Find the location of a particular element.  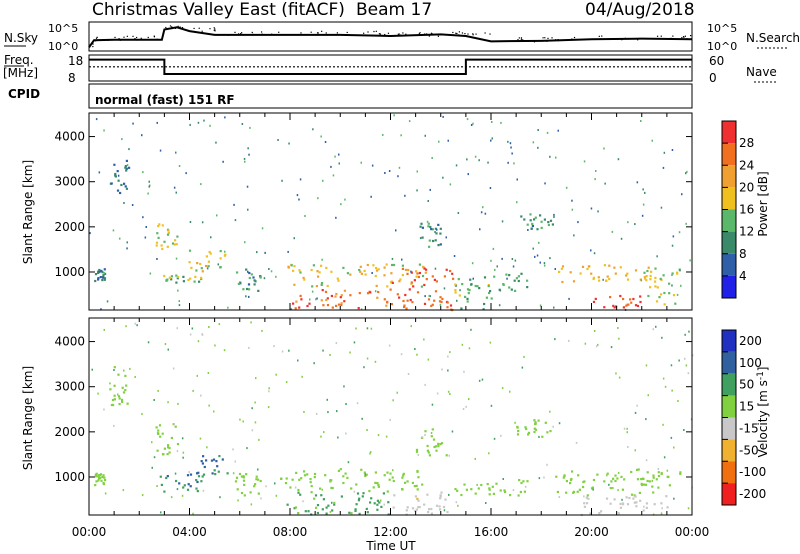

colorbar-tick-label: 24 is located at coordinates (746, 165).